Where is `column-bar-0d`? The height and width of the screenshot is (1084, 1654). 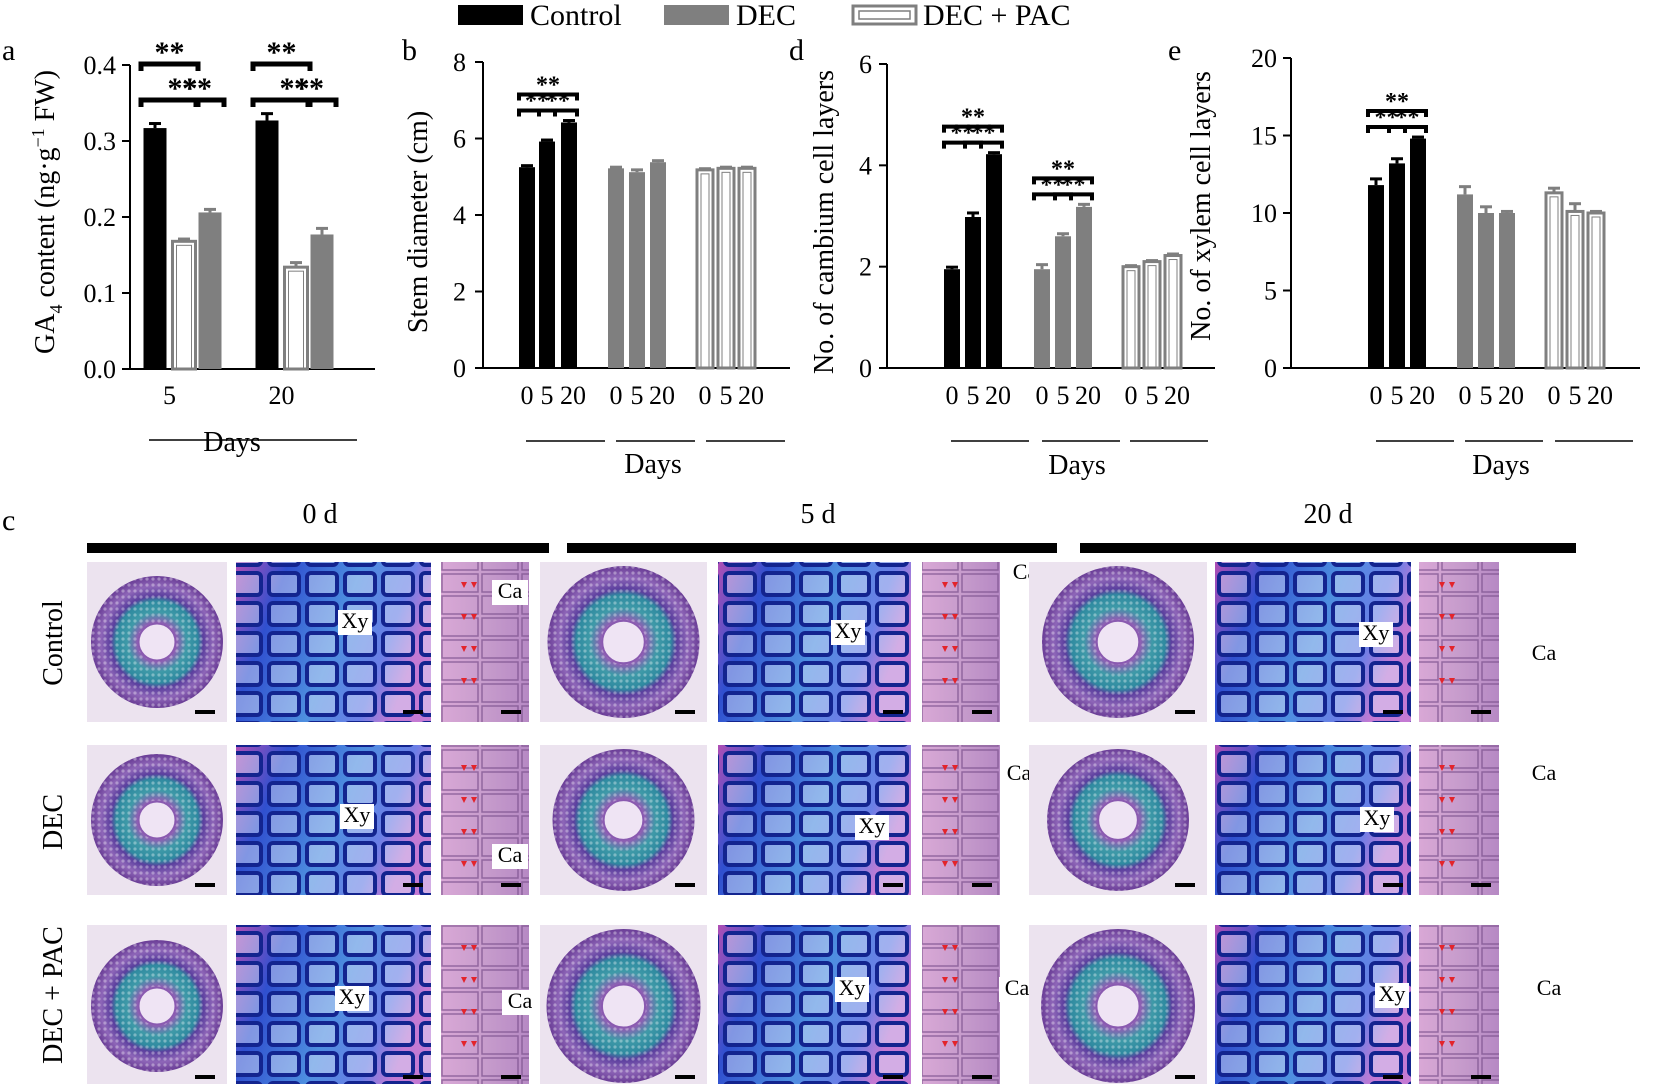 column-bar-0d is located at coordinates (318, 548).